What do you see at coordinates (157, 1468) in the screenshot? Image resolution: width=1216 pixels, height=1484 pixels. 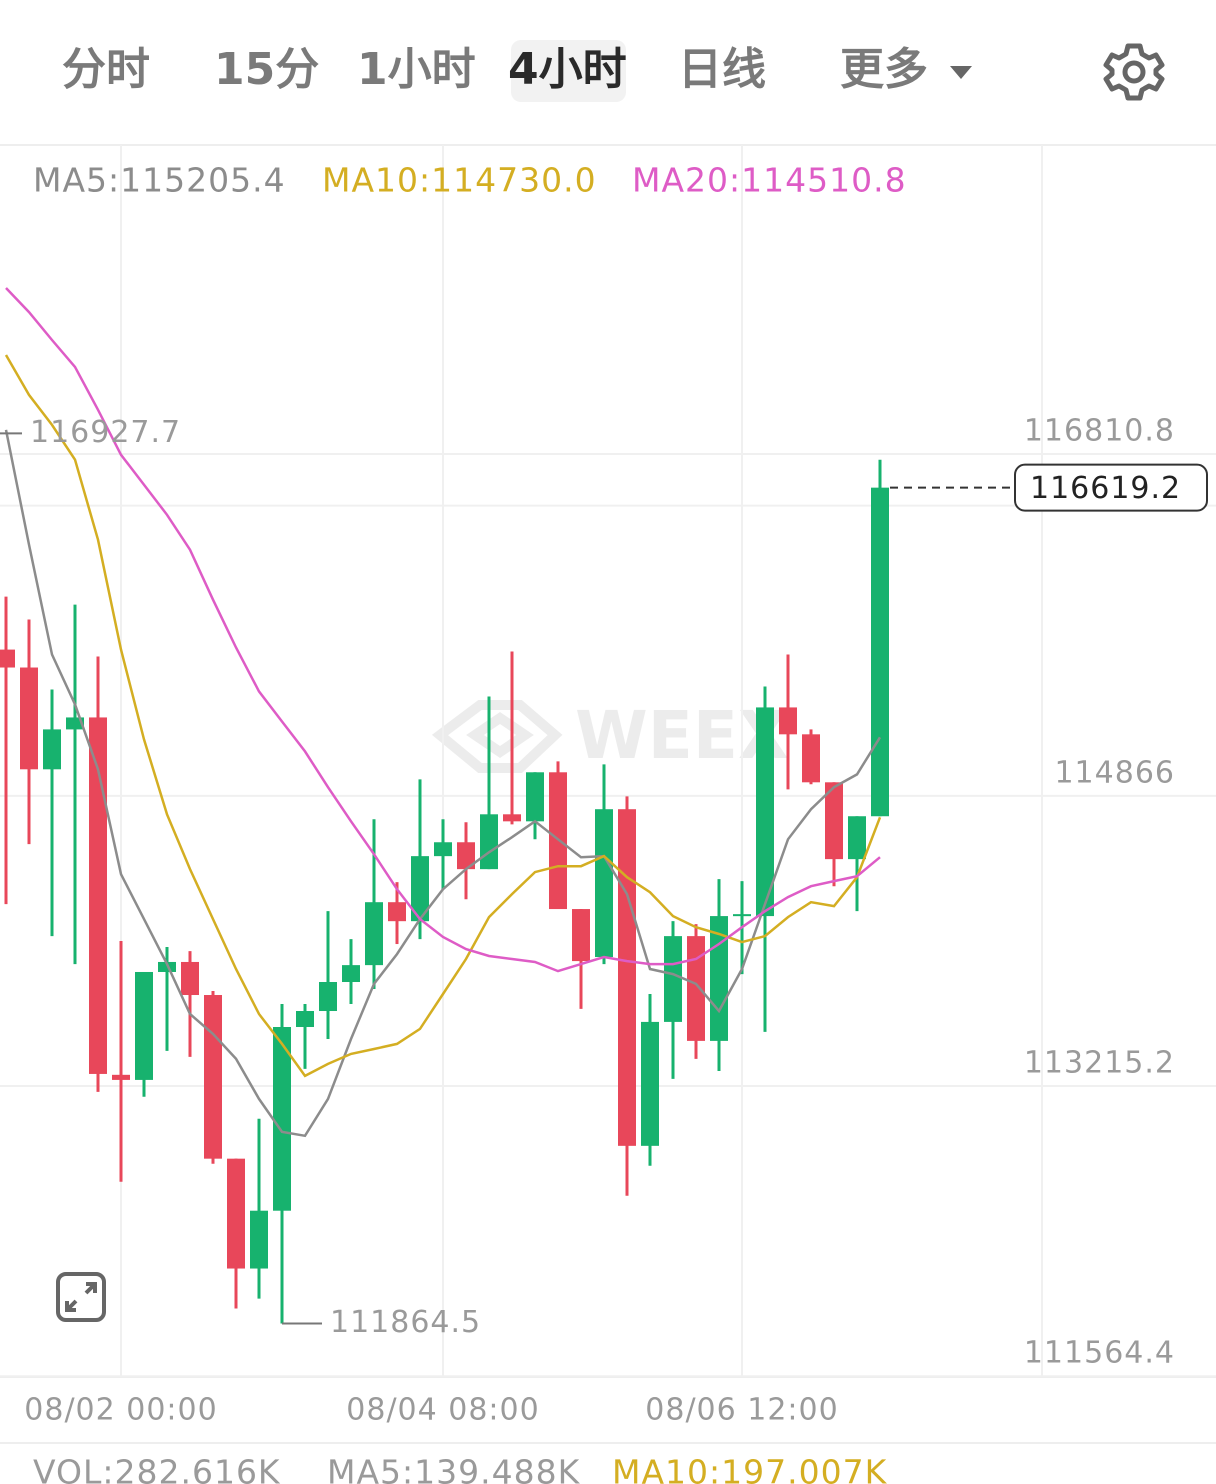 I see `volume-label: VOL:282.616K` at bounding box center [157, 1468].